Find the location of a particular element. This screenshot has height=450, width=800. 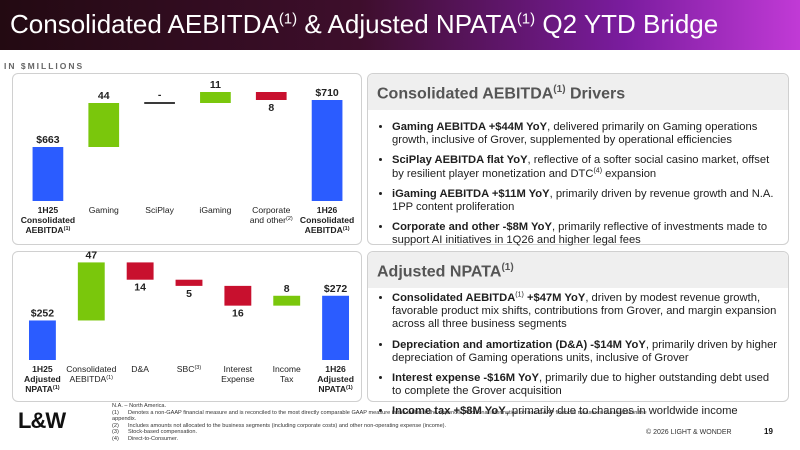

footnote-number: (2) is located at coordinates (115, 425).